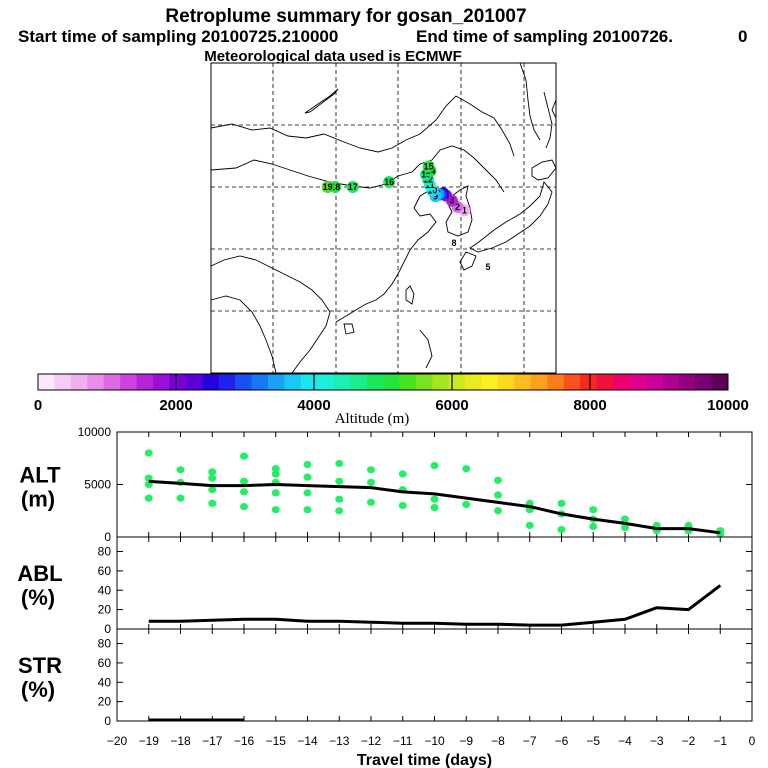 This screenshot has height=768, width=768. What do you see at coordinates (38, 689) in the screenshot?
I see `panel-yunit: (%)` at bounding box center [38, 689].